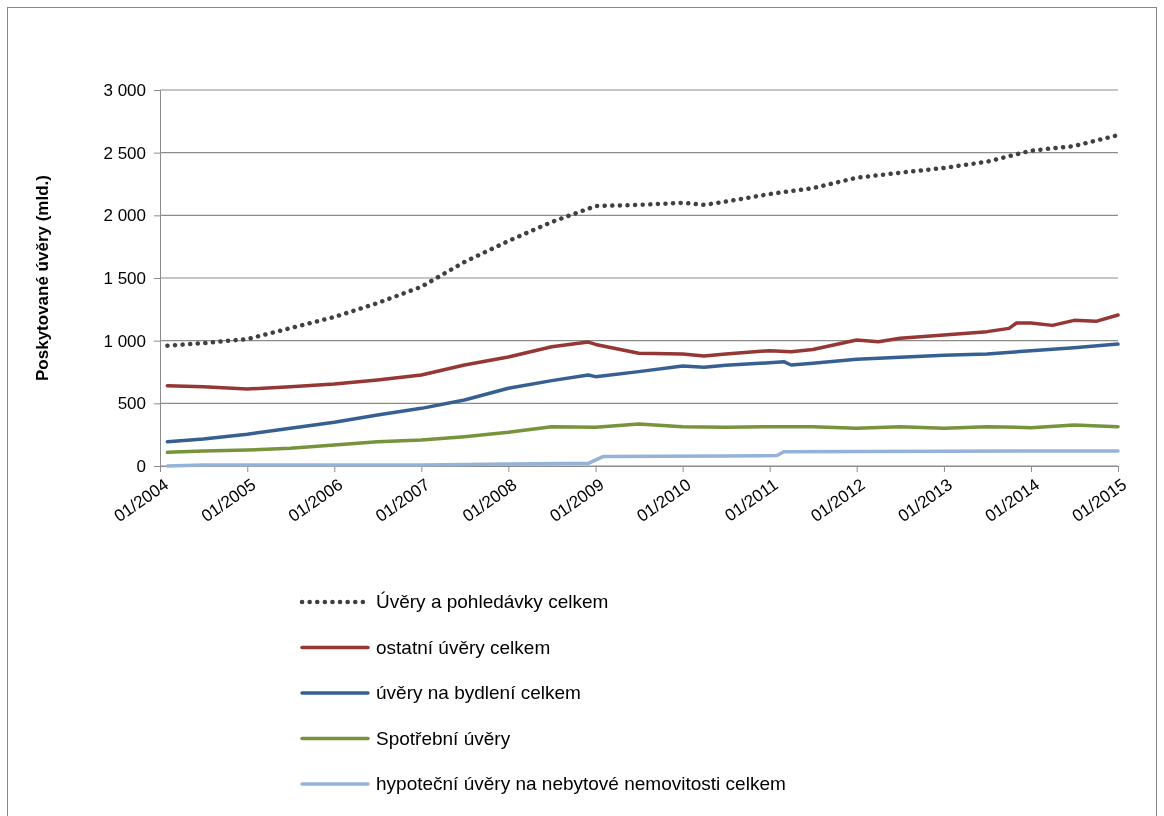  Describe the element at coordinates (42, 278) in the screenshot. I see `y-axis-title: Poskytované úvěry (mld.)` at that location.